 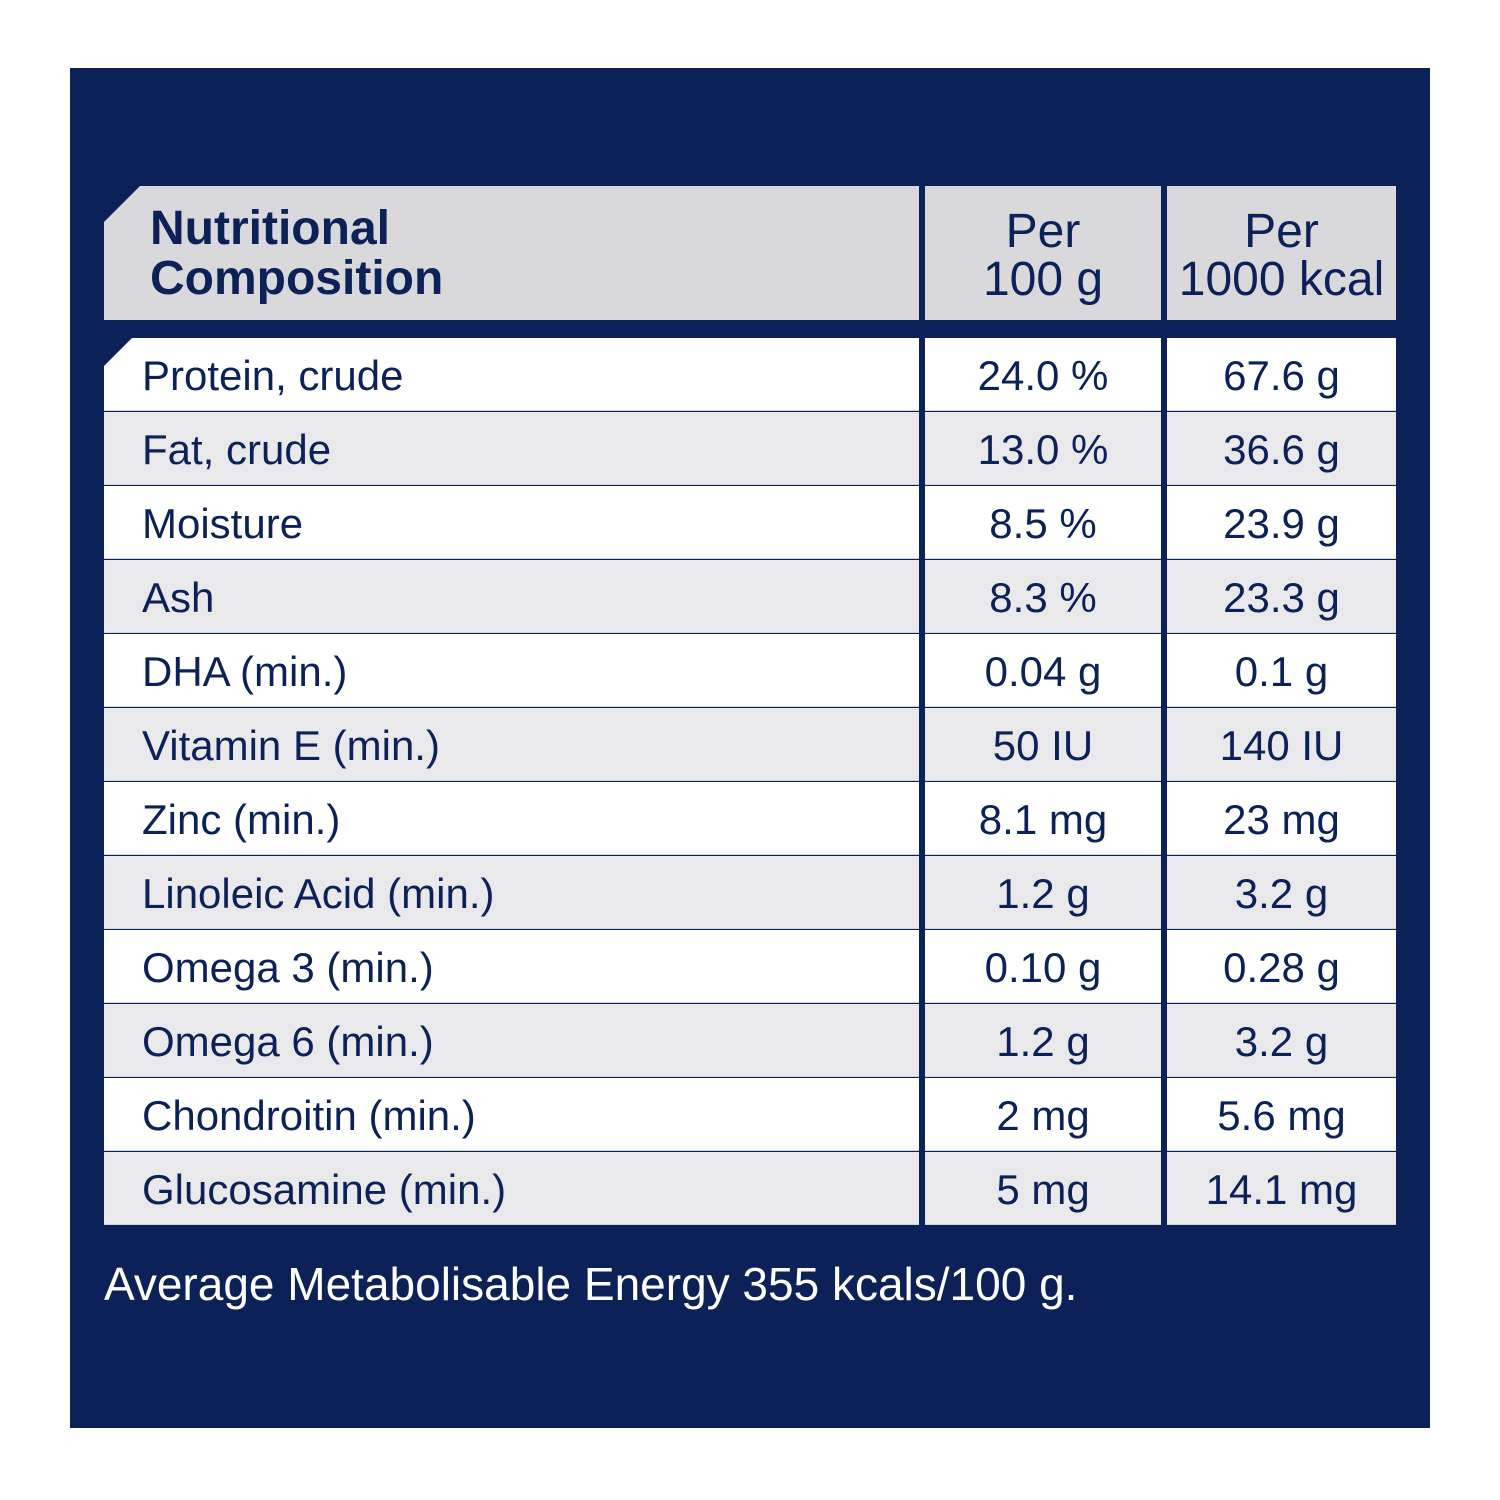 I want to click on header-per-100g-cell: Per 100 g, so click(x=1043, y=253).